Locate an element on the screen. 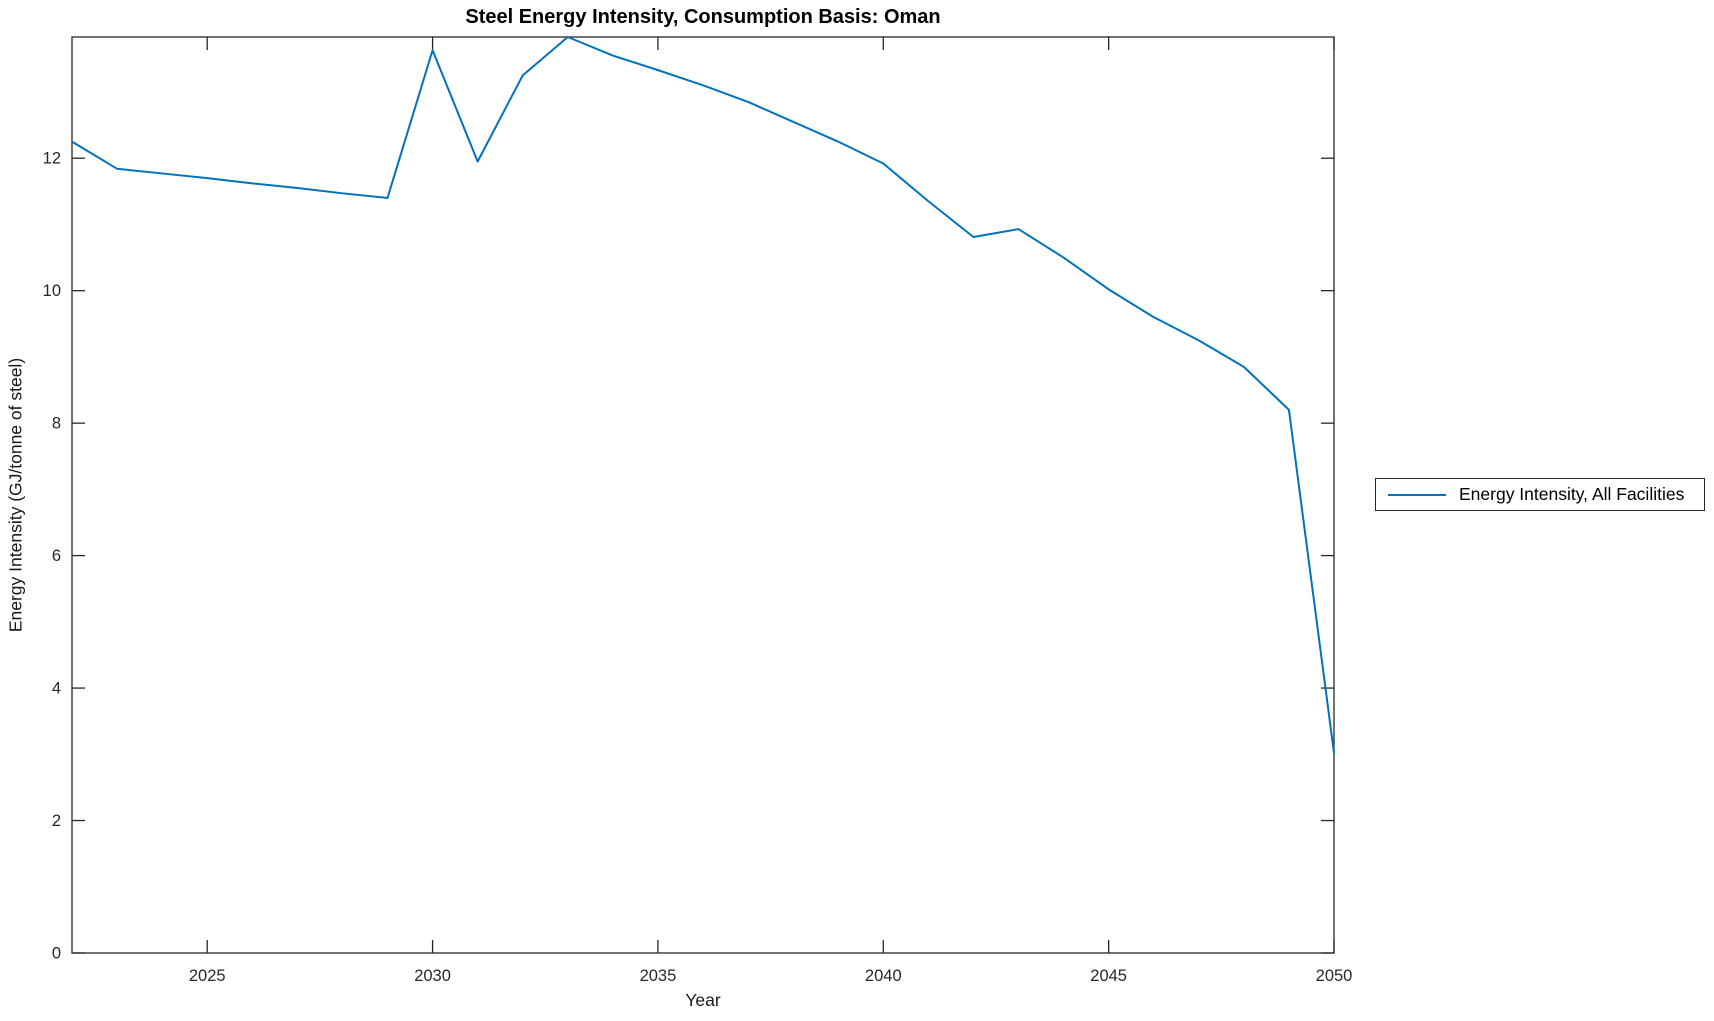 The height and width of the screenshot is (1021, 1714). legend-box: Energy Intensity, All Facilities is located at coordinates (1540, 494).